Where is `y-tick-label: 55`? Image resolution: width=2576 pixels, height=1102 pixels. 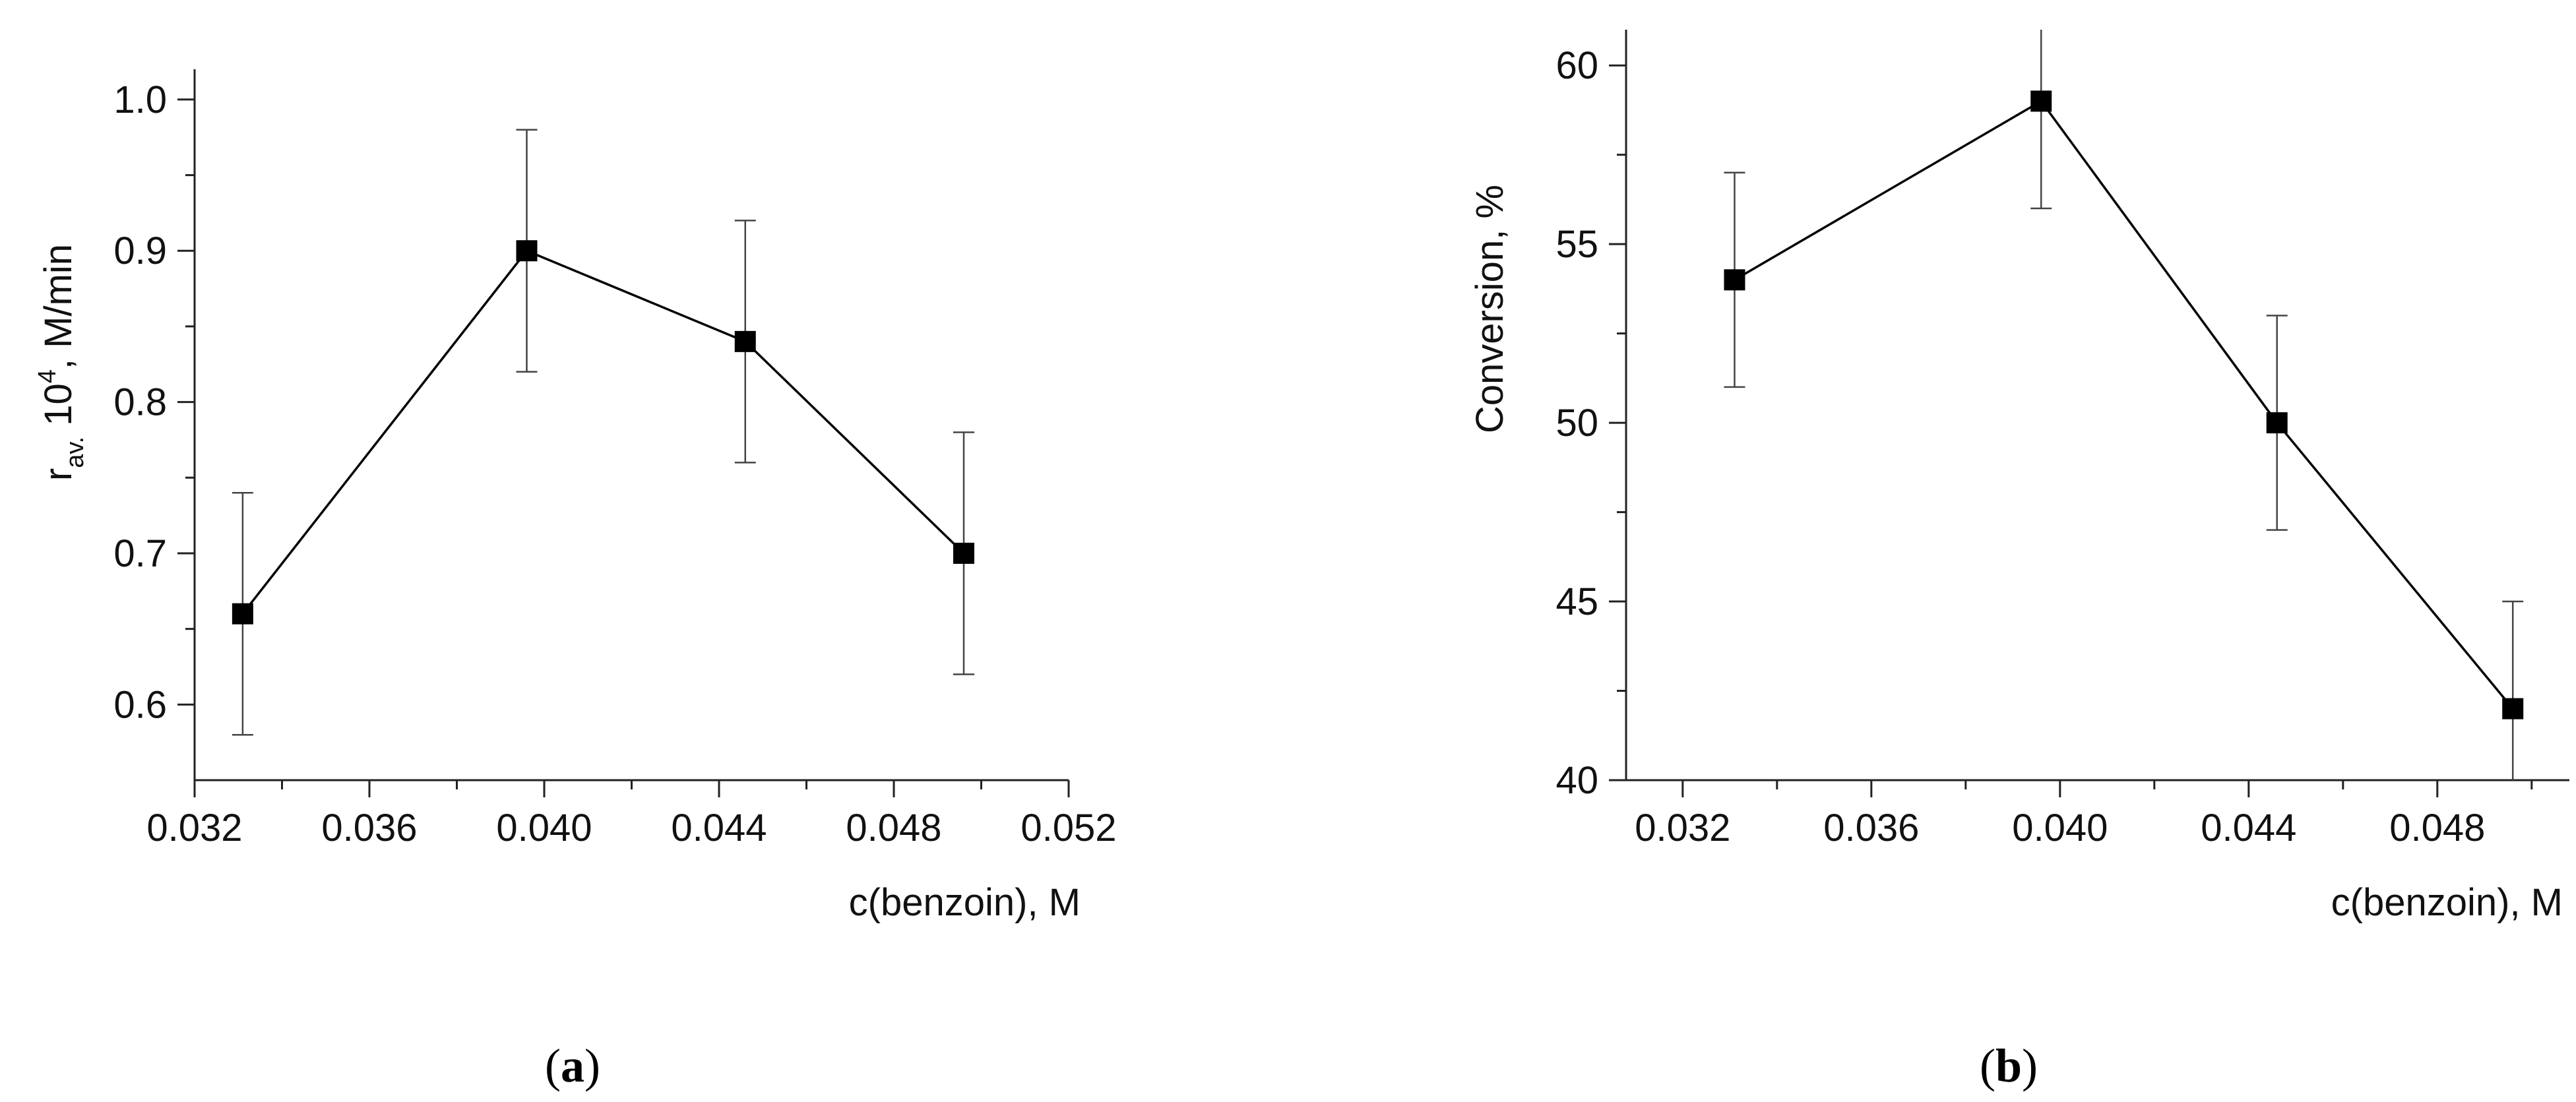
y-tick-label: 55 is located at coordinates (1577, 244).